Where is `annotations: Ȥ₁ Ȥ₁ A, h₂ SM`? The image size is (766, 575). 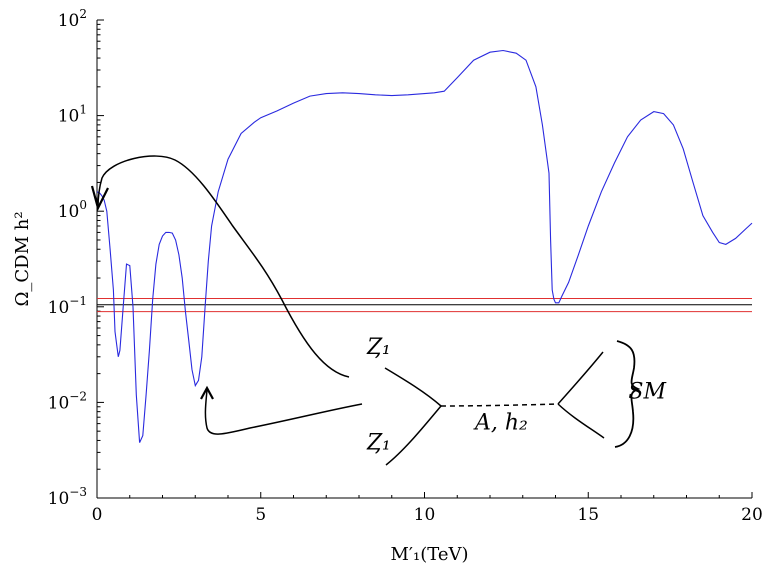
annotations: Ȥ₁ Ȥ₁ A, h₂ SM is located at coordinates (516, 395).